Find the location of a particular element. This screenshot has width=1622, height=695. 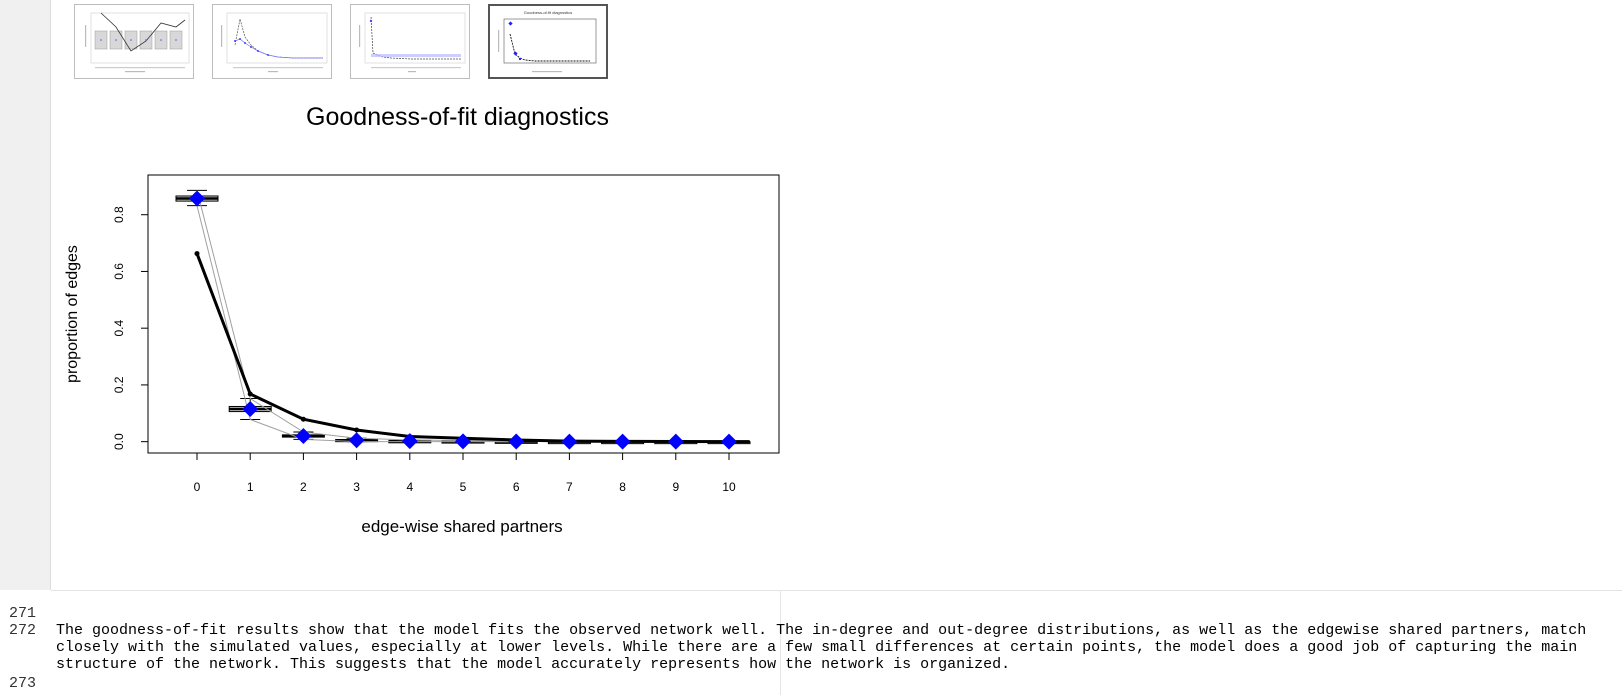

line-number: 273 is located at coordinates (23, 683).